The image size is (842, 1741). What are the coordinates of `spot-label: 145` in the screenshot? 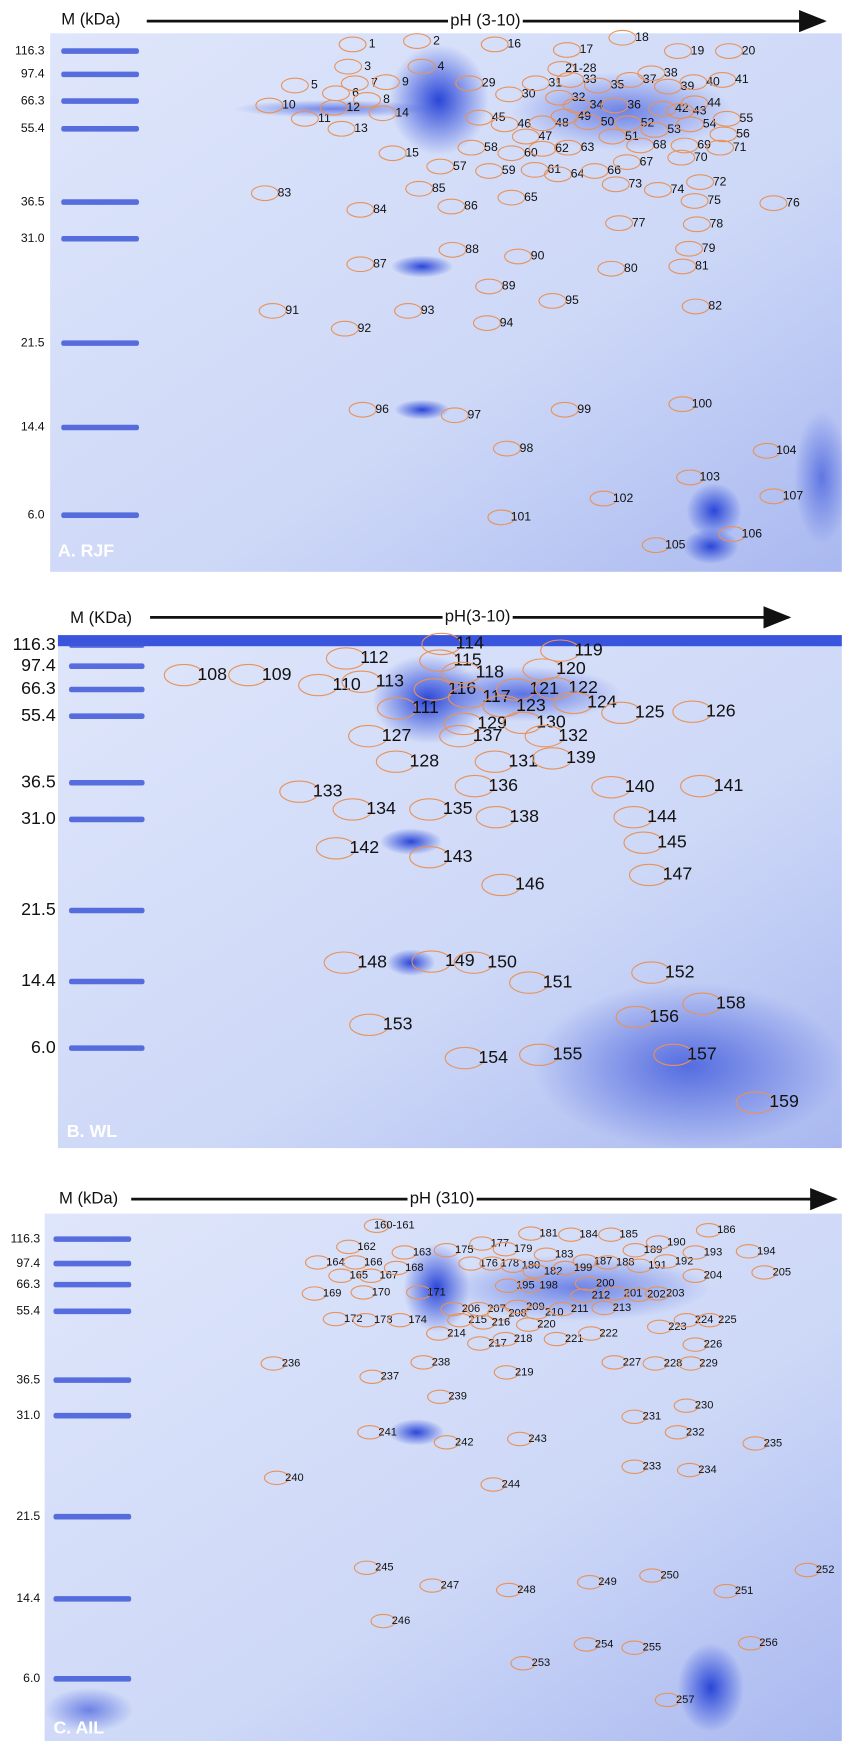 It's located at (672, 841).